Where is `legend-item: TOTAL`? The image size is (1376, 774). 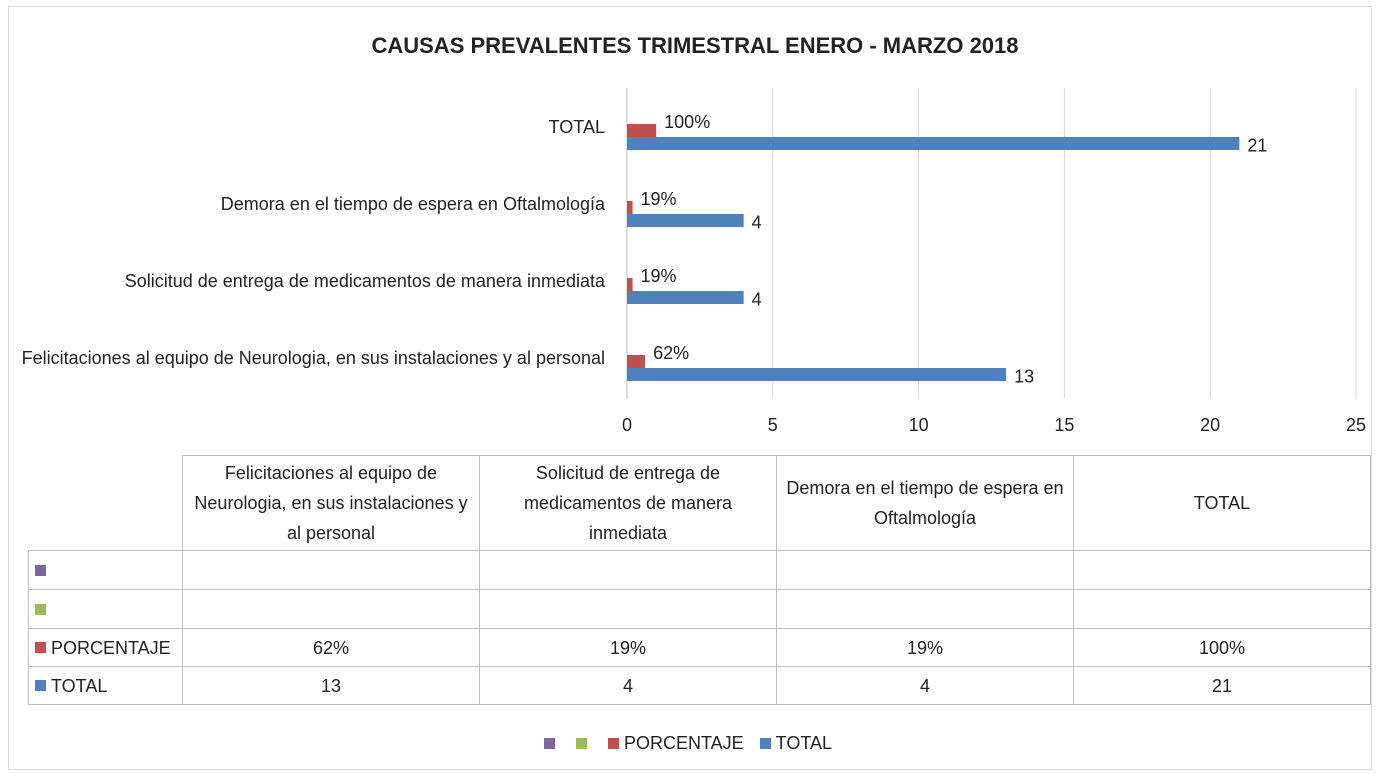 legend-item: TOTAL is located at coordinates (796, 743).